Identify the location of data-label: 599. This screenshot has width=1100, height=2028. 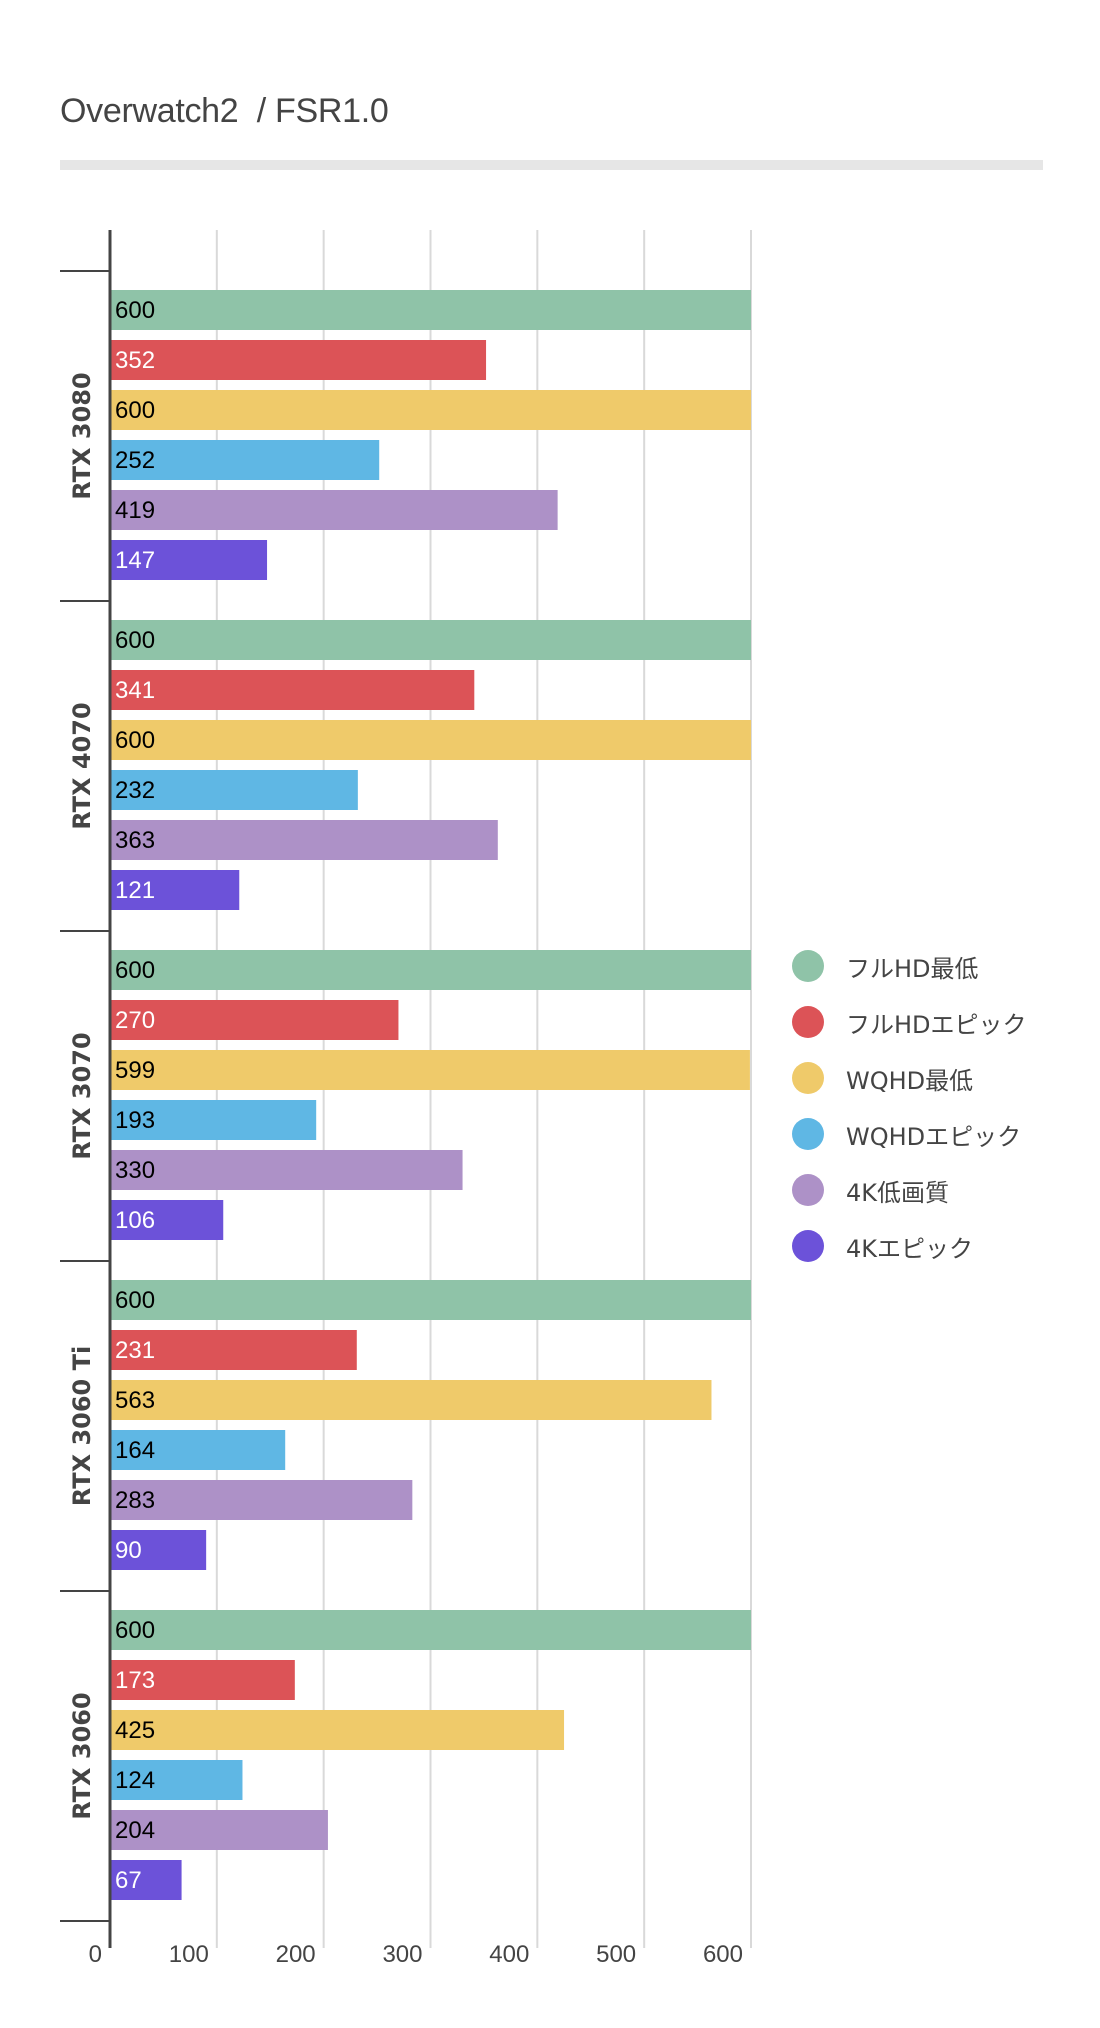
(135, 1070).